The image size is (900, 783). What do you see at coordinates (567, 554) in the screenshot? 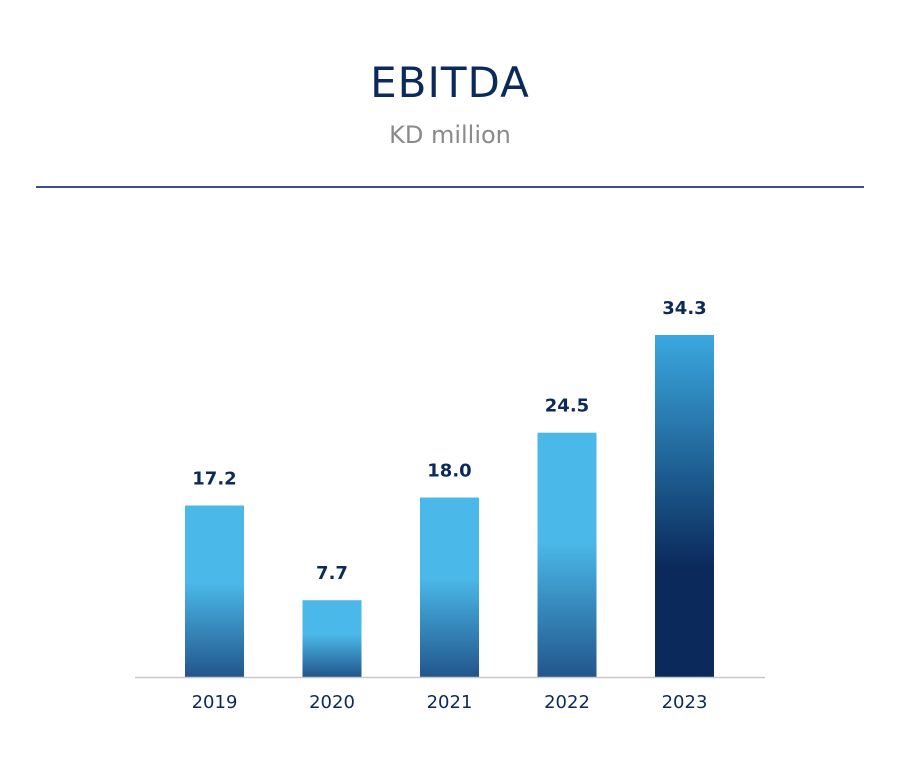
I see `bar-2022` at bounding box center [567, 554].